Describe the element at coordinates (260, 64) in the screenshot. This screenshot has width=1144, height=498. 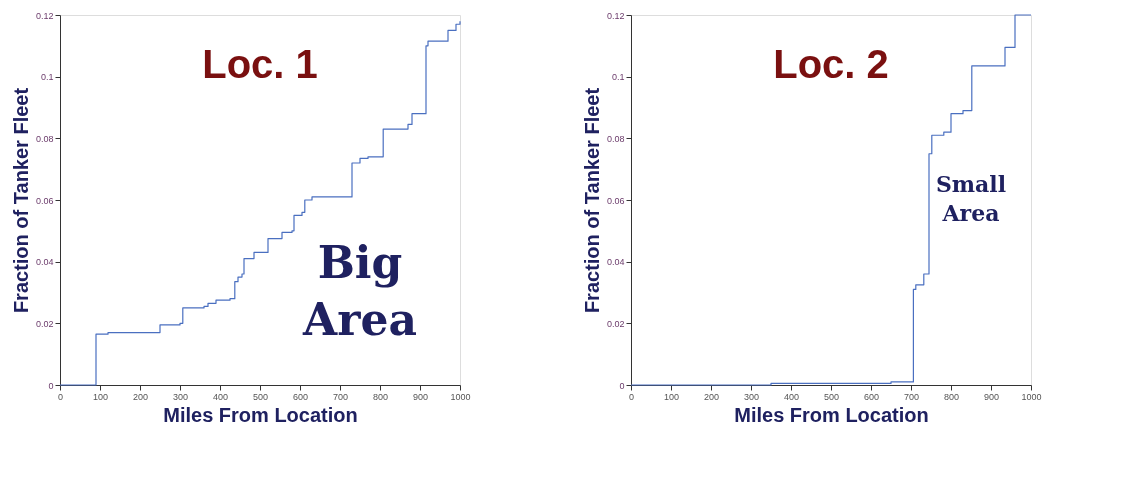
I see `text: Loc. 1` at that location.